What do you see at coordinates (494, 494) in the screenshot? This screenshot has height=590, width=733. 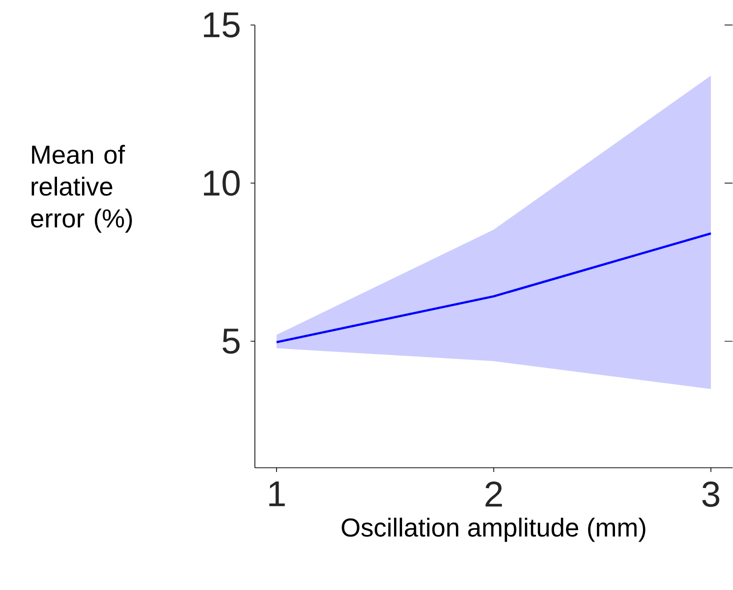 I see `x-tick-label: 2` at bounding box center [494, 494].